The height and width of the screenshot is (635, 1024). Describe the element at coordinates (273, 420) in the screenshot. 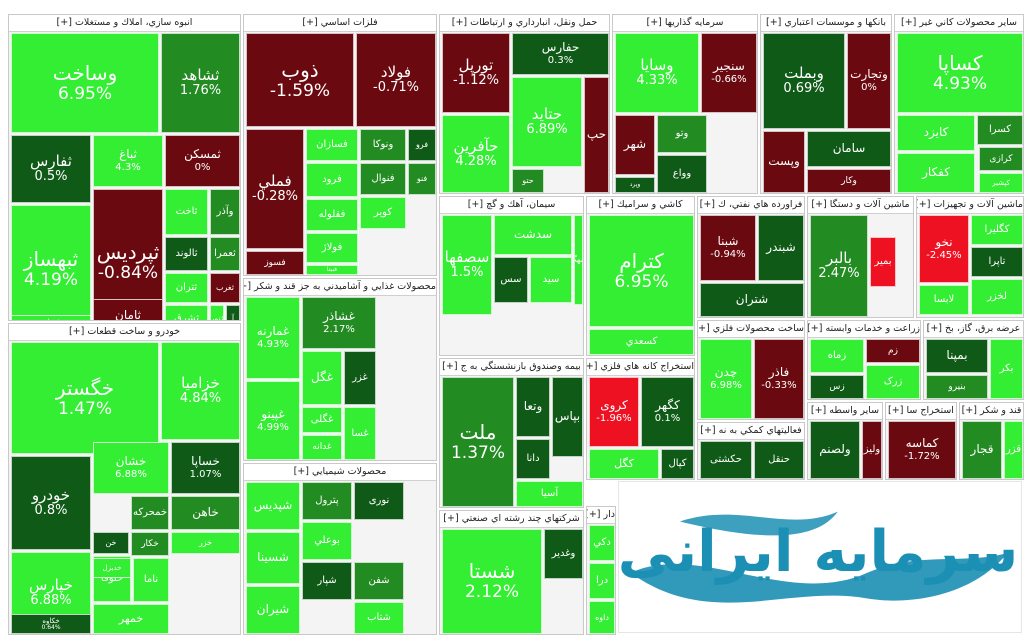

I see `stock-tile: غپینو 4.99%` at that location.